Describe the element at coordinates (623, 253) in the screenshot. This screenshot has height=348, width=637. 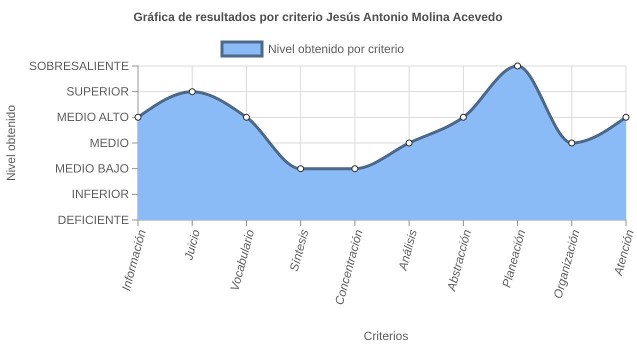
I see `x-tick-label: Atención` at that location.